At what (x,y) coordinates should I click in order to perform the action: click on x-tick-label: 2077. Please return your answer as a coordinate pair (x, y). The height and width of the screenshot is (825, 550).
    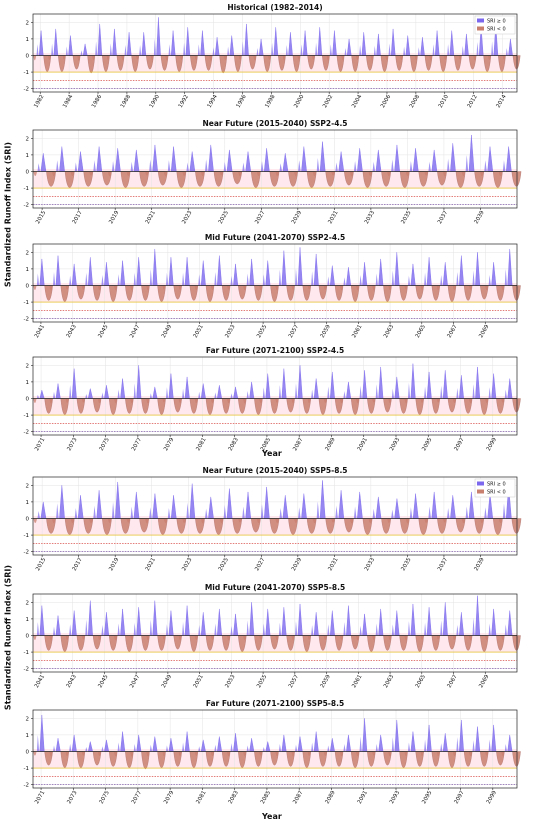
    Looking at the image, I should click on (137, 798).